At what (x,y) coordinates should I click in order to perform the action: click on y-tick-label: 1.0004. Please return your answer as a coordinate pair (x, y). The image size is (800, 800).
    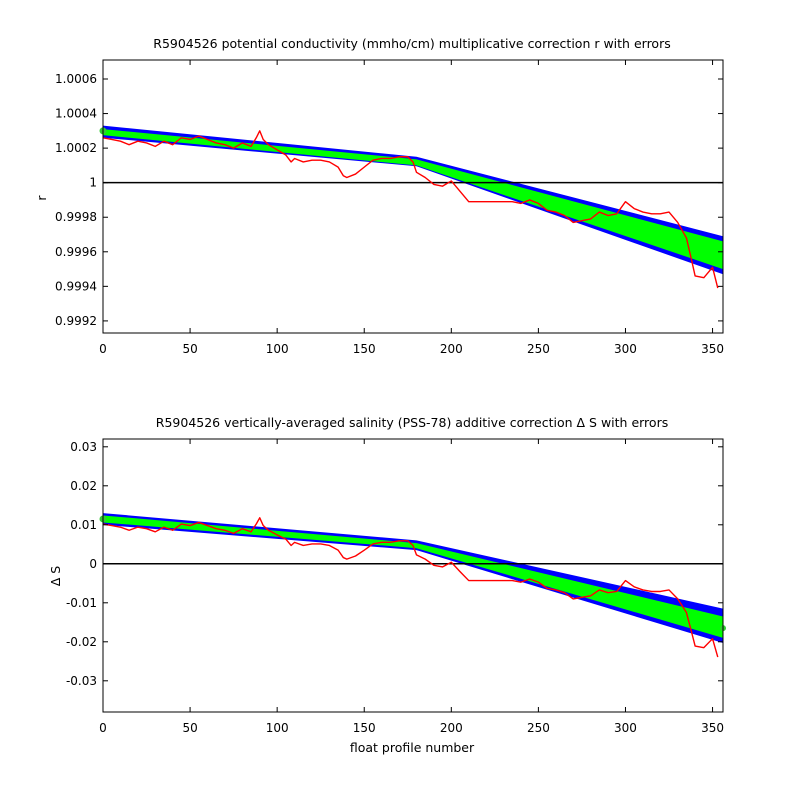
    Looking at the image, I should click on (76, 114).